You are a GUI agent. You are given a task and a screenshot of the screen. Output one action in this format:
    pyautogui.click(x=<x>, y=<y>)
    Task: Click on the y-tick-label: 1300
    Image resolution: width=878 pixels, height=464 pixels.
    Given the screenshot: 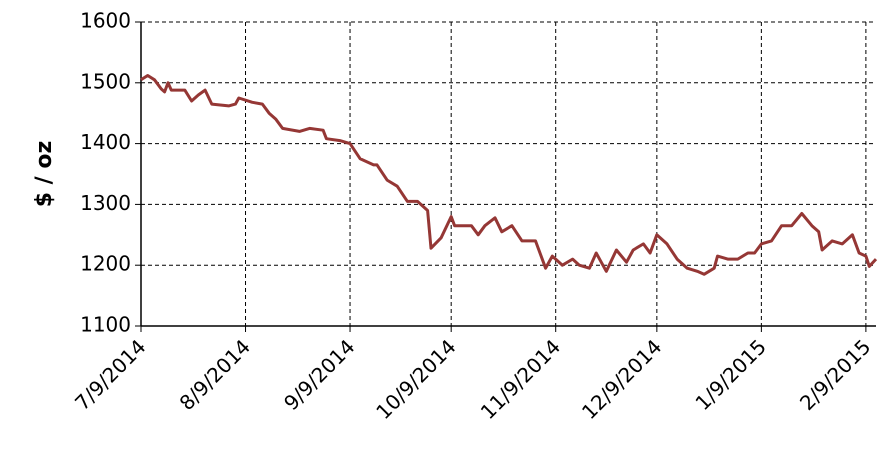 What is the action you would take?
    pyautogui.click(x=105, y=203)
    